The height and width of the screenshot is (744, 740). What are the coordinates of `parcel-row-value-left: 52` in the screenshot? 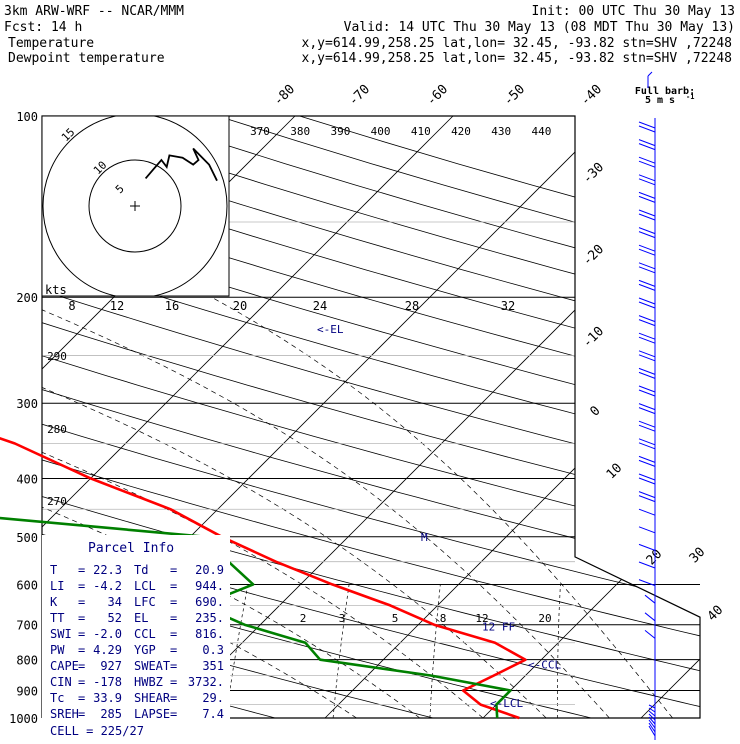 It's located at (115, 618).